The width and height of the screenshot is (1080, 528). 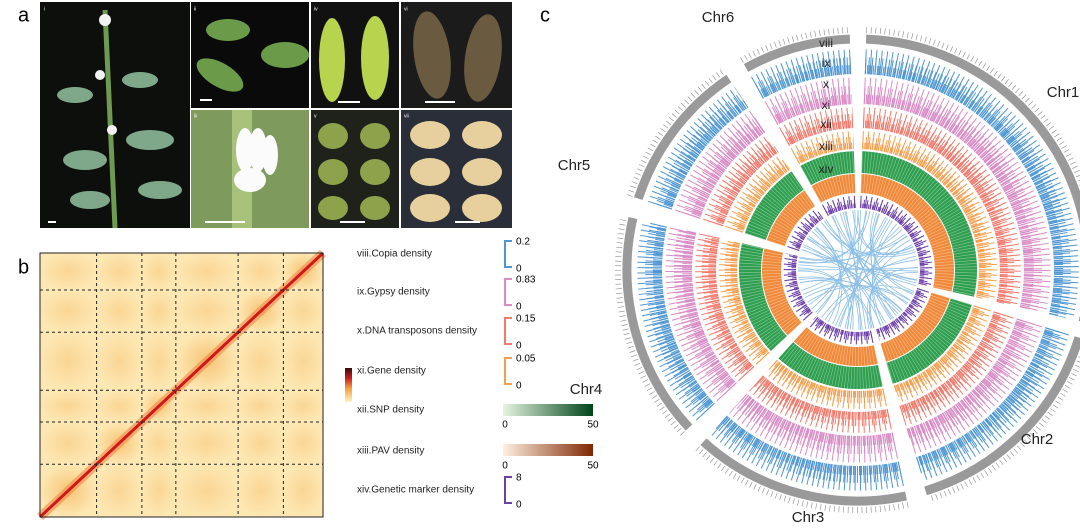 I want to click on snp-colorbar, so click(x=548, y=410).